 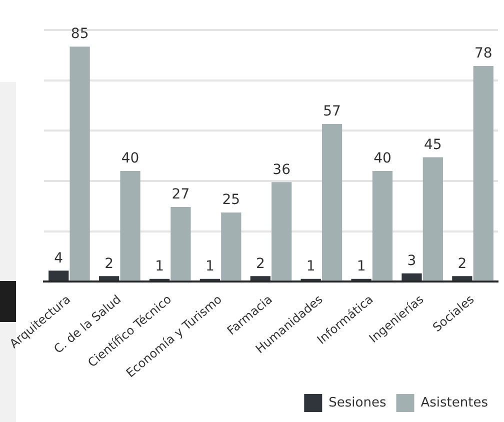 What do you see at coordinates (79, 34) in the screenshot?
I see `data-label: 85` at bounding box center [79, 34].